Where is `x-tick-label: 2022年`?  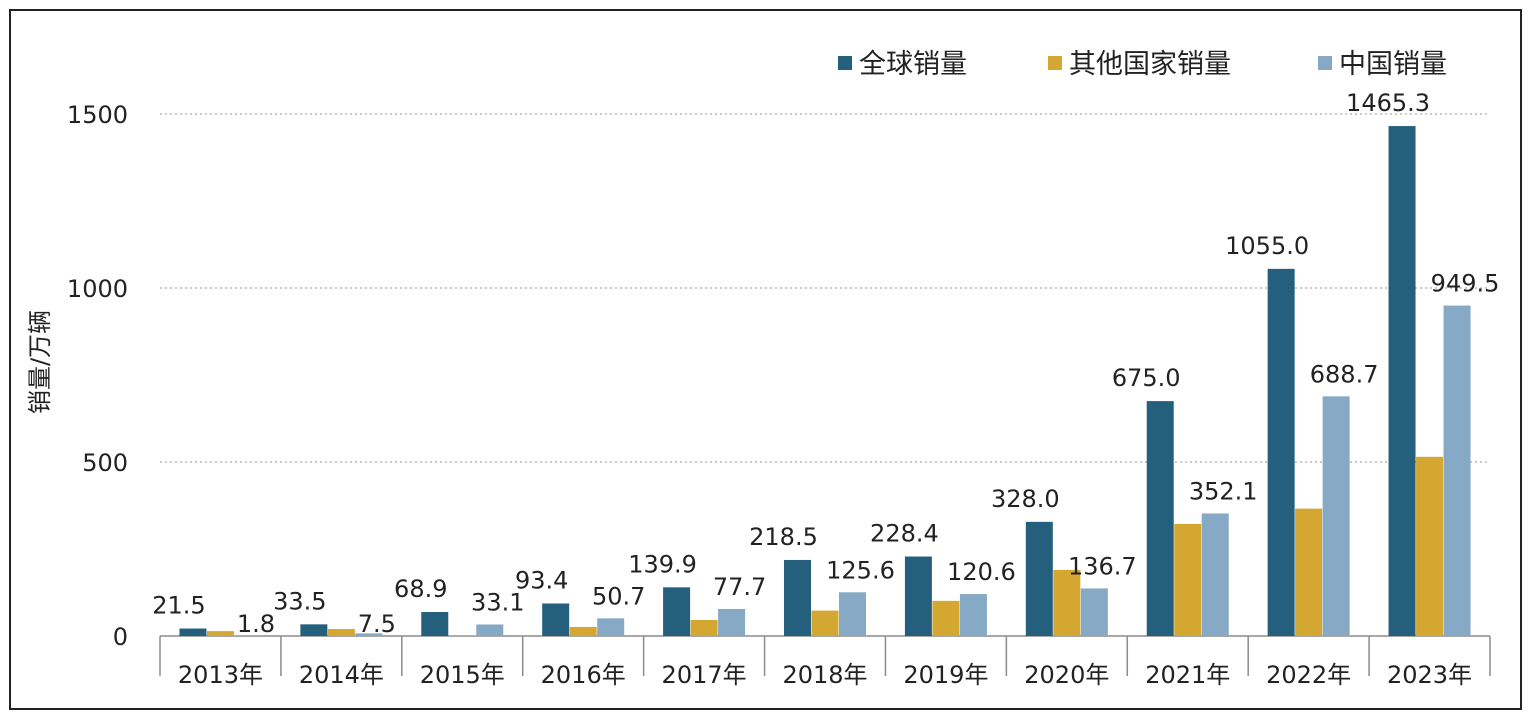 x-tick-label: 2022年 is located at coordinates (1308, 675).